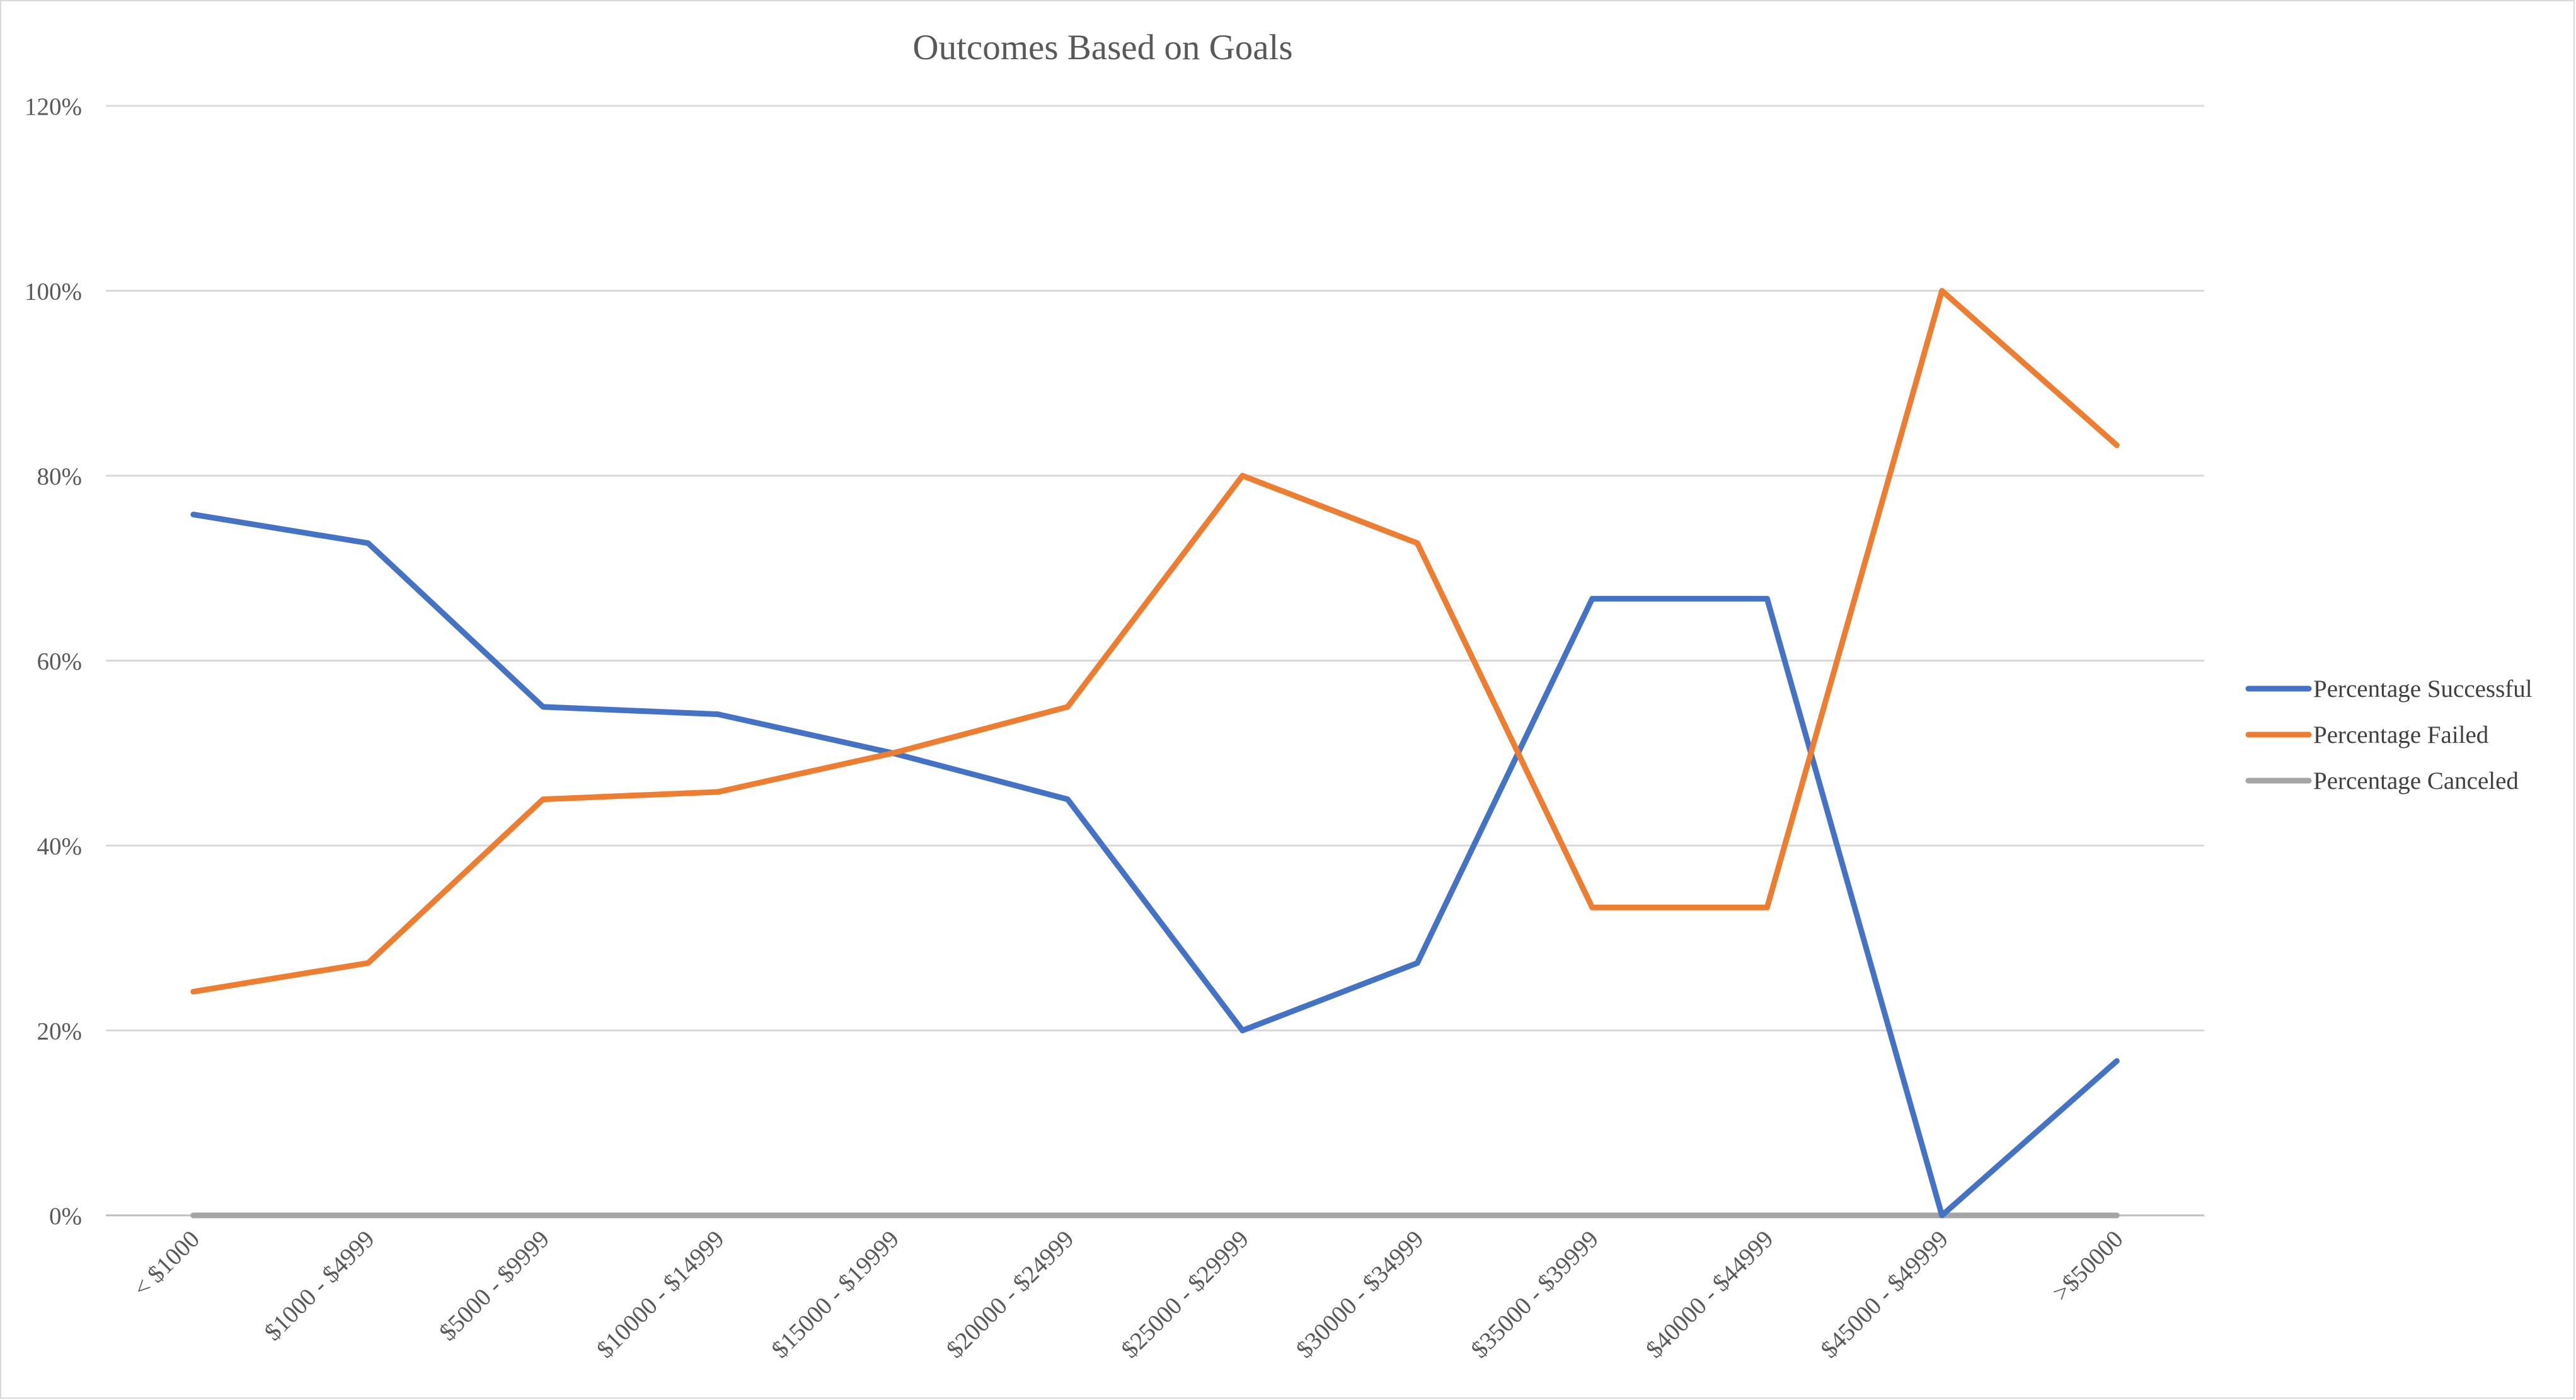 This screenshot has width=2576, height=1400. I want to click on legend-label: Percentage Canceled, so click(2416, 781).